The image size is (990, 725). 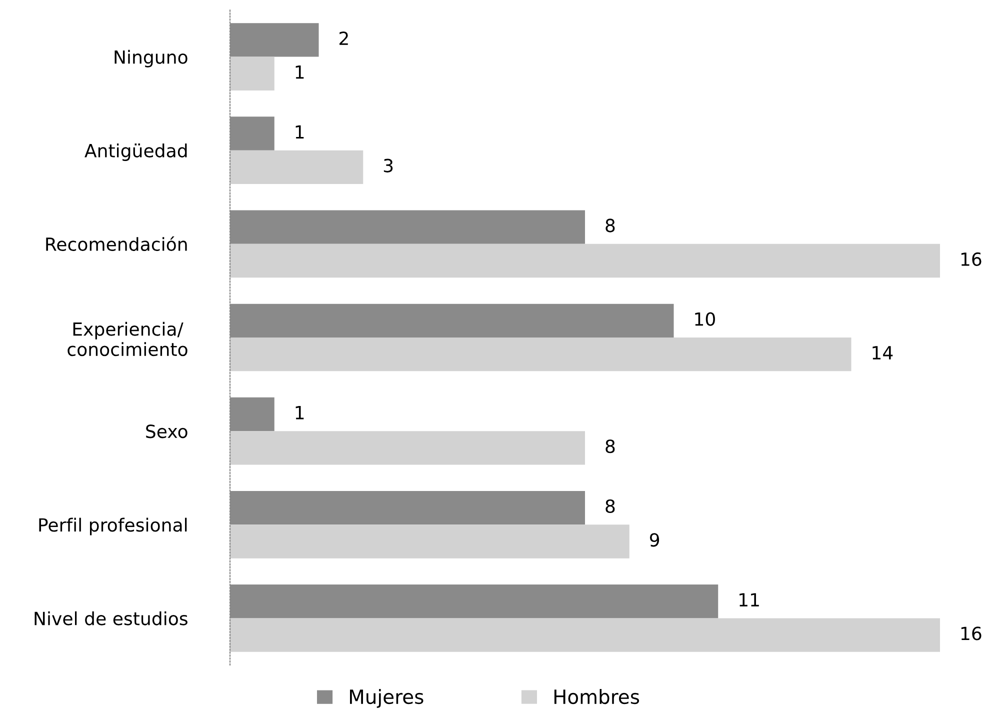 I want to click on y-tick-label: Recomendación, so click(x=116, y=244).